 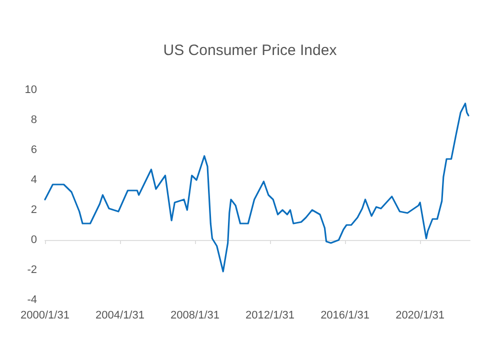 I want to click on y-tick-label: -4, so click(x=32, y=300).